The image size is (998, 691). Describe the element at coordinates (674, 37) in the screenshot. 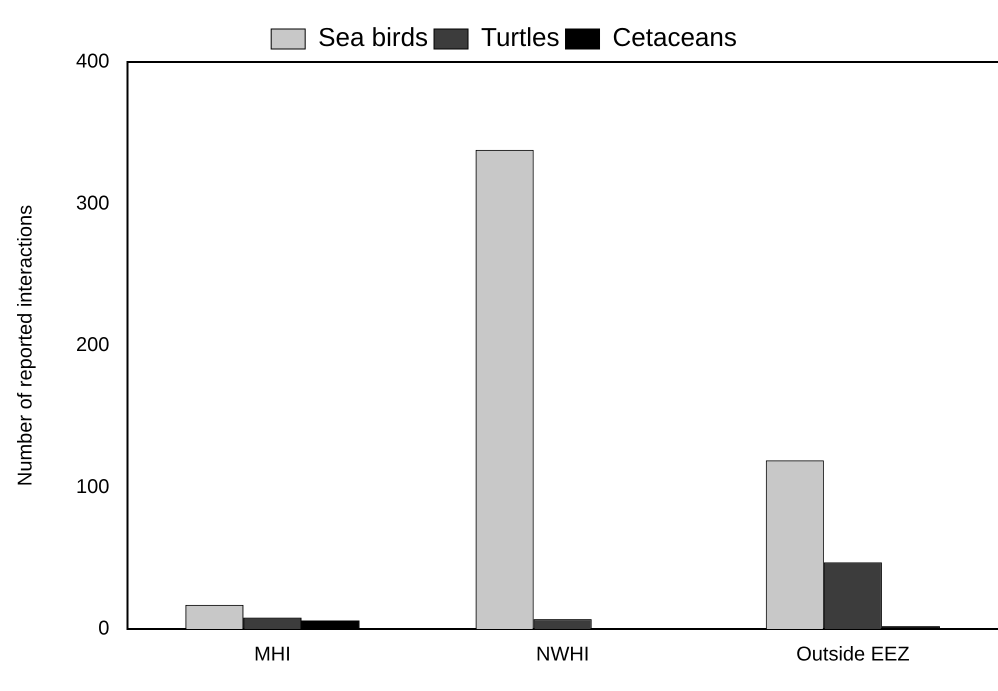

I see `legend-label: Cetaceans` at that location.